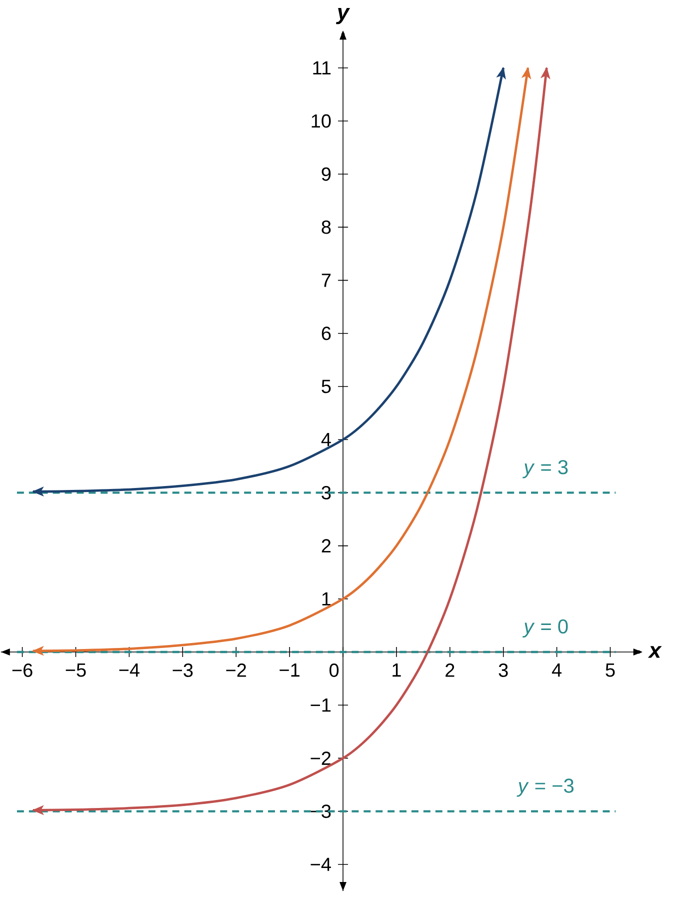  Describe the element at coordinates (450, 670) in the screenshot. I see `x-tick-label: 2` at that location.